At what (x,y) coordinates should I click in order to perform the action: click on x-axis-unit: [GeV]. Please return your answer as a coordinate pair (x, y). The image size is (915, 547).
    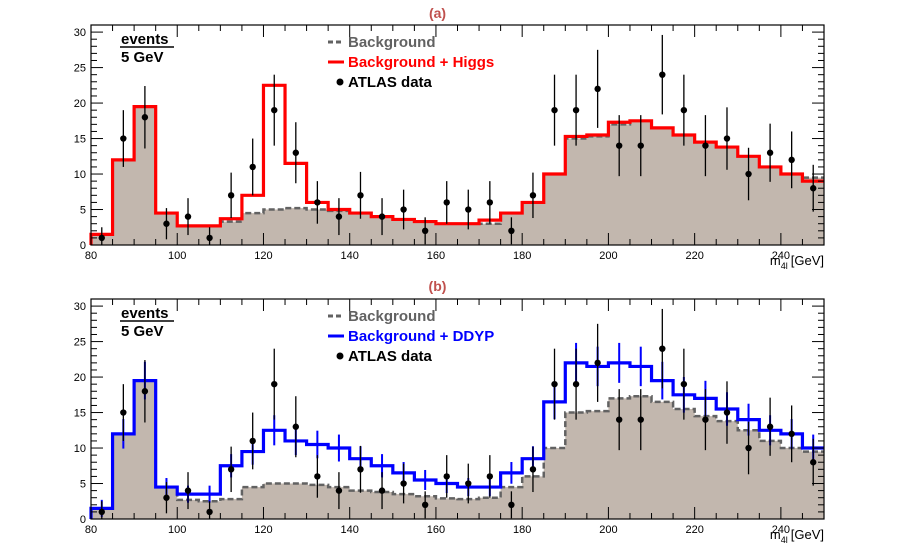
    Looking at the image, I should click on (807, 260).